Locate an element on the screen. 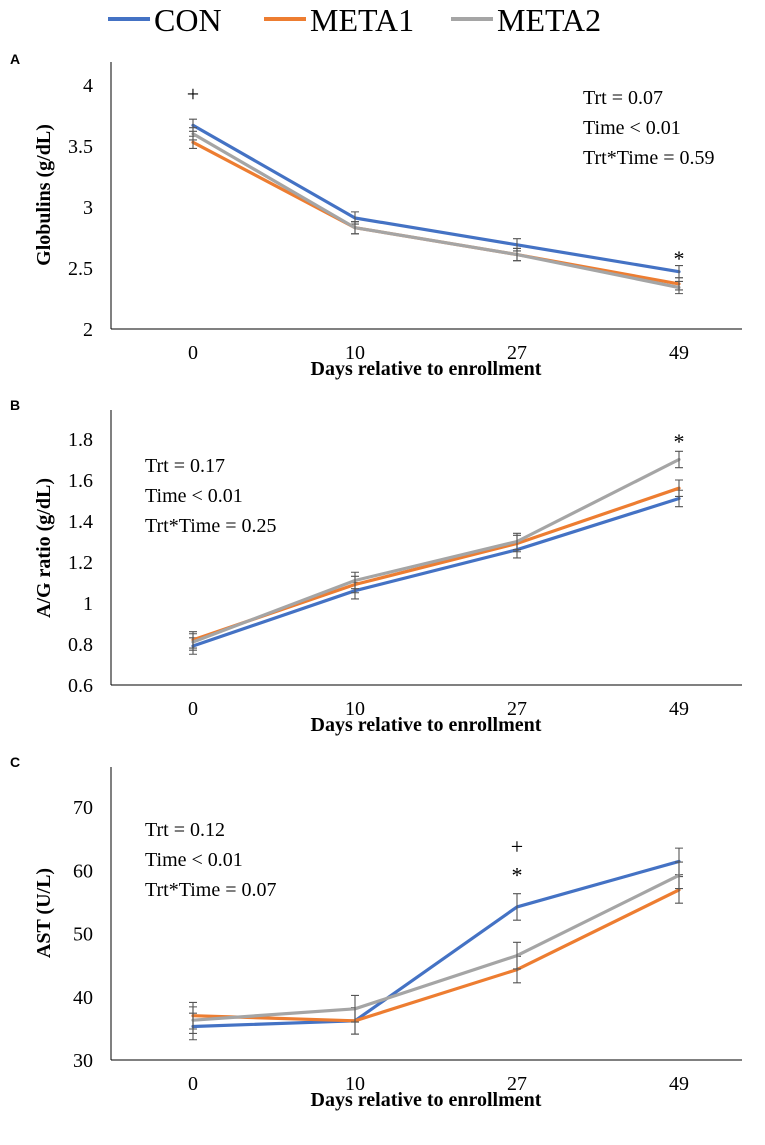  panel-a-y-tick-3: 3.5 is located at coordinates (80, 147).